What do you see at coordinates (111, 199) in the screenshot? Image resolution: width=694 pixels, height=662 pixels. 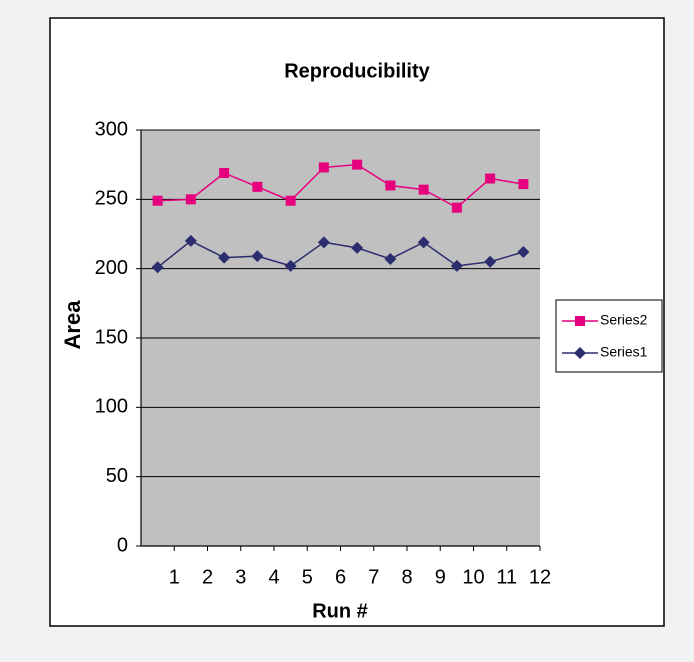 I see `y-tick-label: 250` at bounding box center [111, 199].